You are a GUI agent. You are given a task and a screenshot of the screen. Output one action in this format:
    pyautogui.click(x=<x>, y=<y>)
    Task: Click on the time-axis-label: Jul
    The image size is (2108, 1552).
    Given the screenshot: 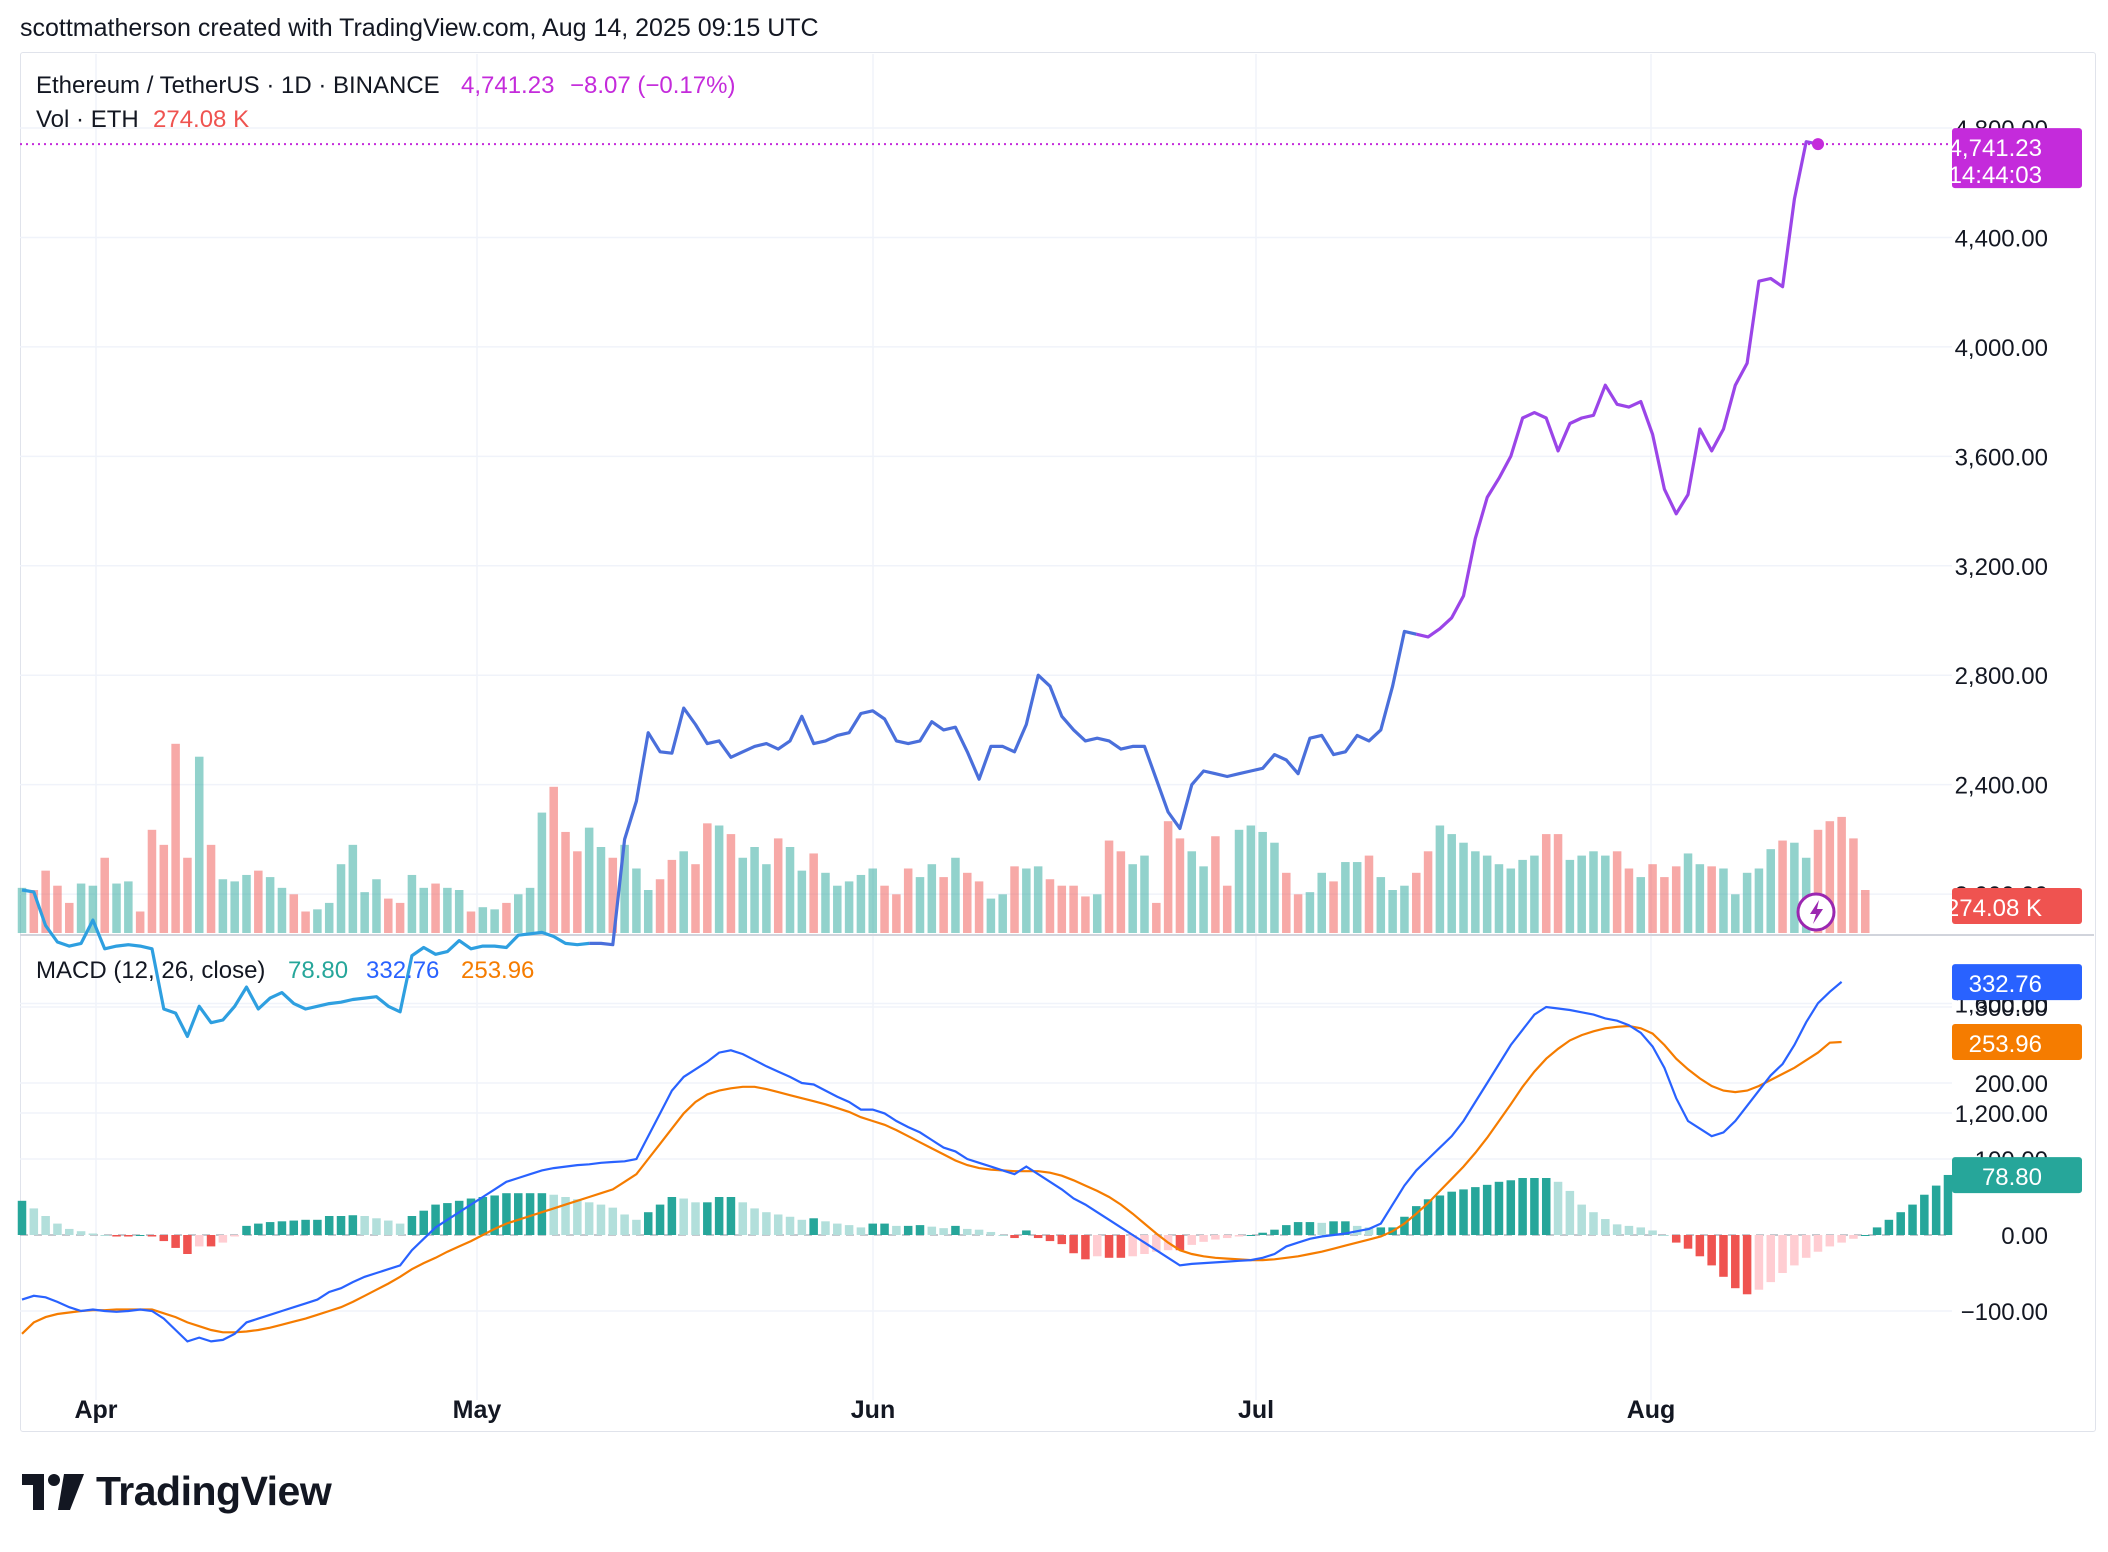 What is the action you would take?
    pyautogui.click(x=1256, y=1410)
    